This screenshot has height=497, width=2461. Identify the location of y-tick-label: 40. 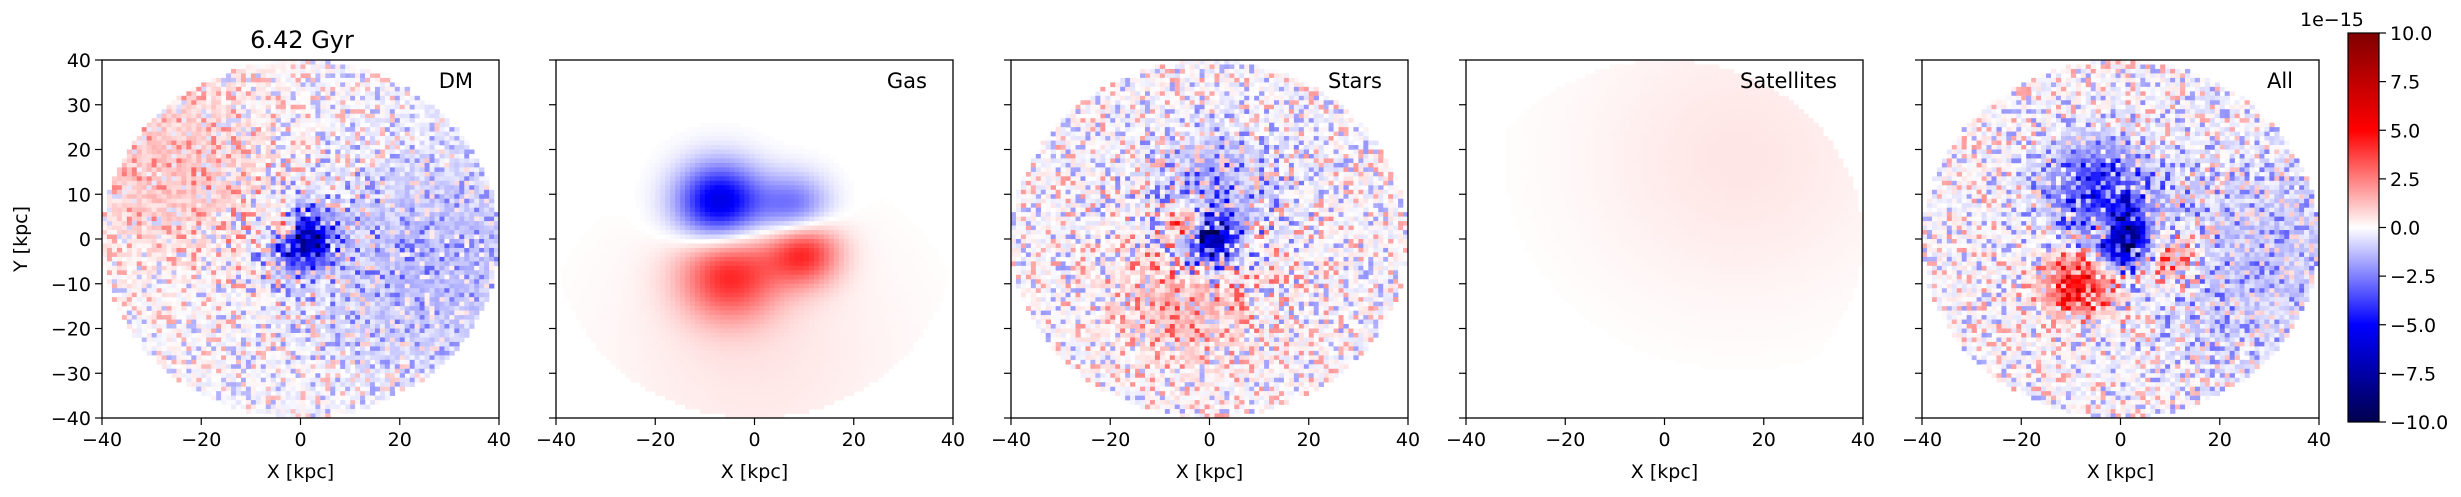
(79, 61).